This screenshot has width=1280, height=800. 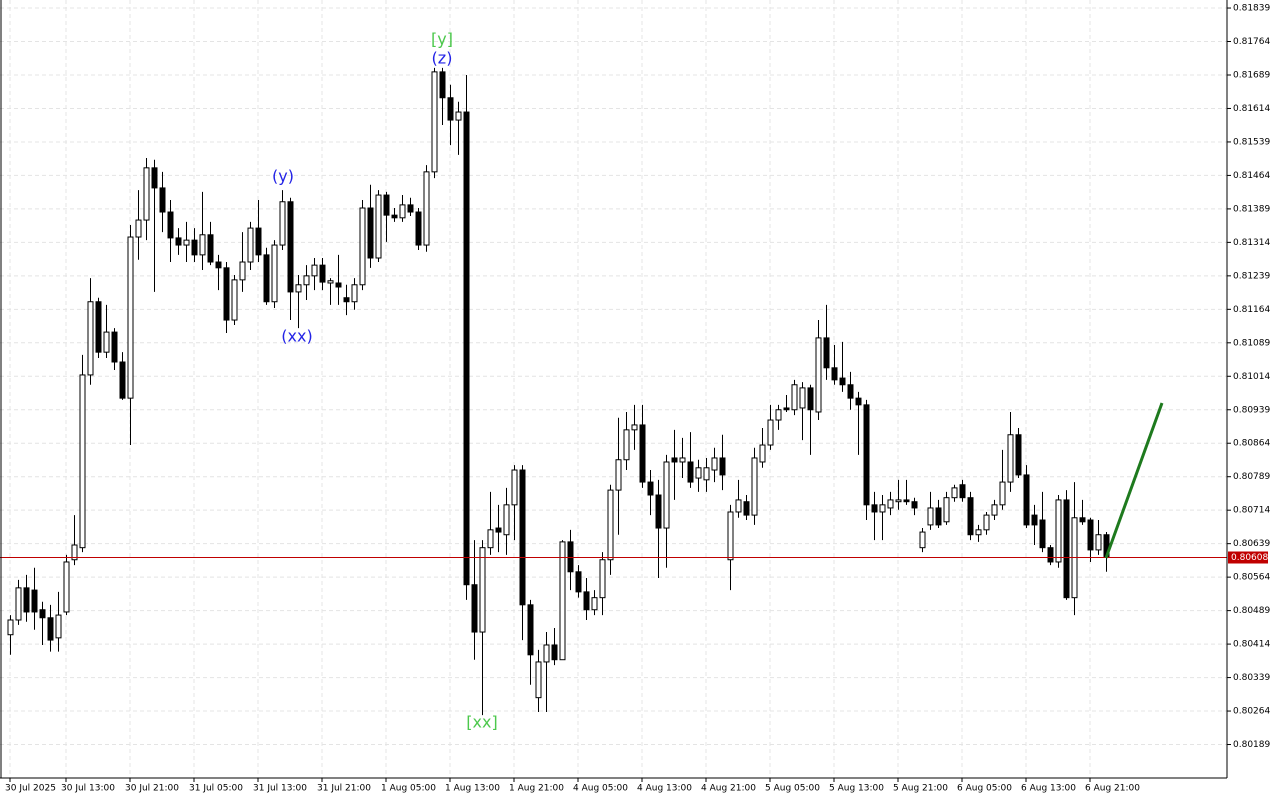 I want to click on y-tick-label: 0.80864, so click(x=1251, y=444).